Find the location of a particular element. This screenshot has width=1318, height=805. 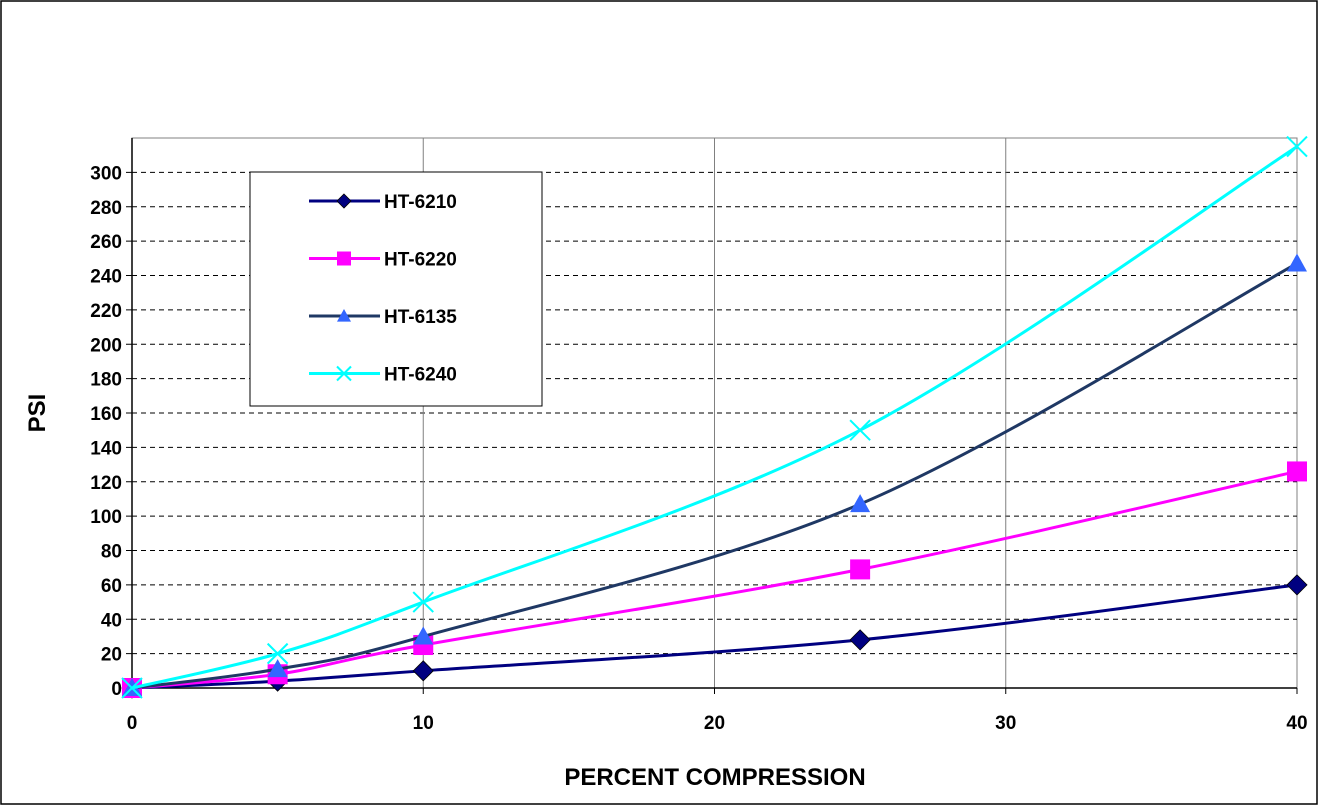

y-tick-label: 80 is located at coordinates (111, 552).